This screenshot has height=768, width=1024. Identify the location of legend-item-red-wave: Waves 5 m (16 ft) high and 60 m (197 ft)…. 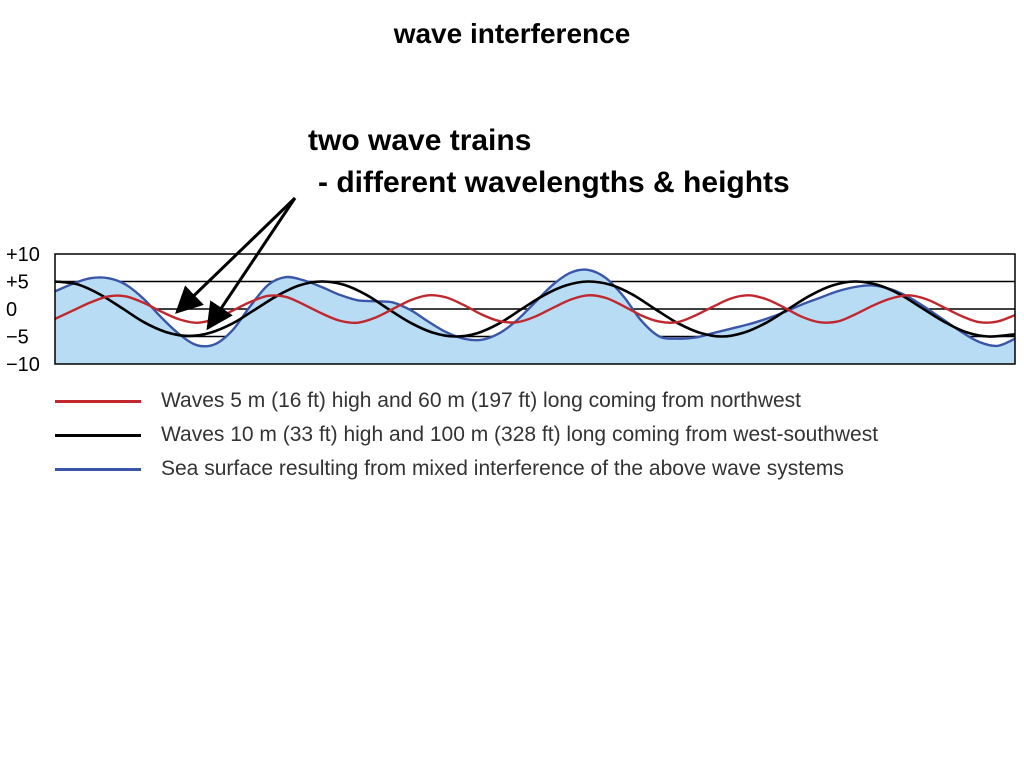
(535, 401).